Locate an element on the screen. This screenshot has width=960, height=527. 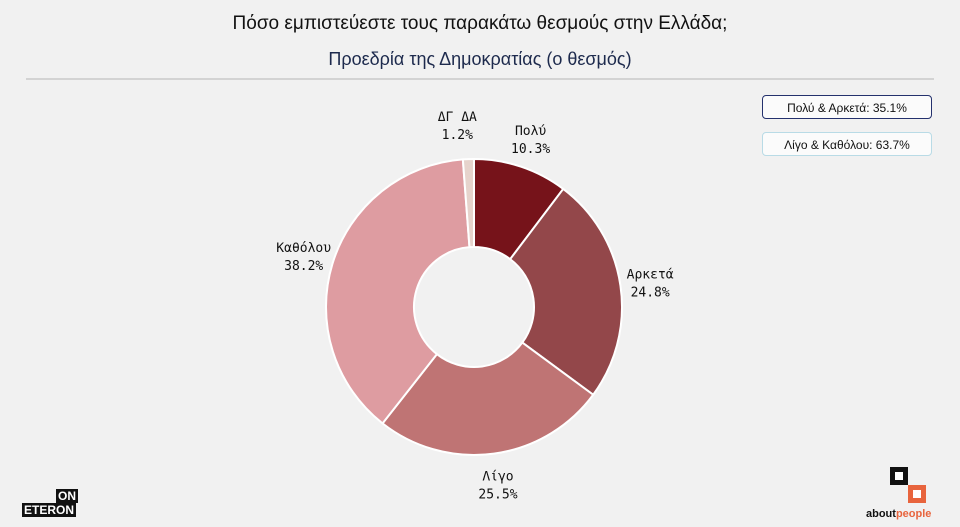
slice-label-2: Λίγο 25.5% is located at coordinates (497, 485).